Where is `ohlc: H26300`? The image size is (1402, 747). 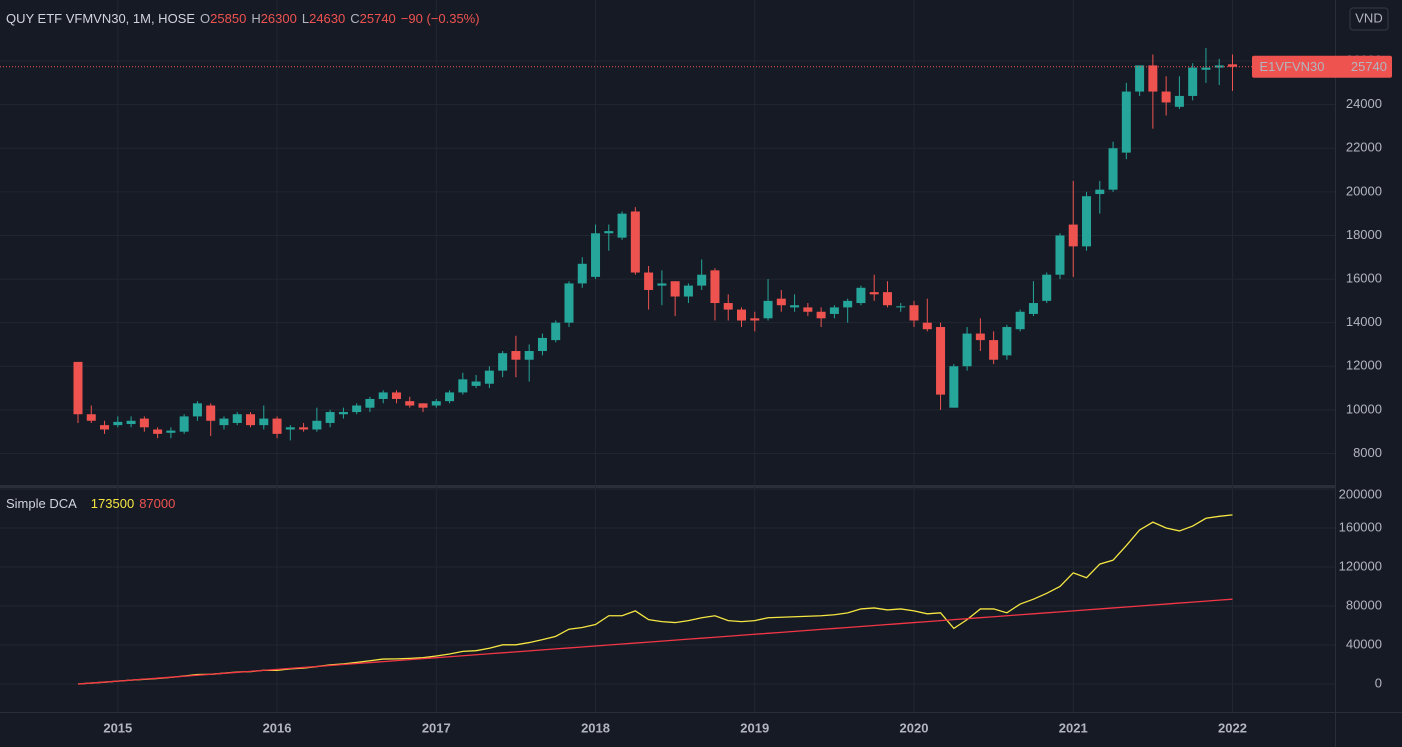
ohlc: H26300 is located at coordinates (274, 18).